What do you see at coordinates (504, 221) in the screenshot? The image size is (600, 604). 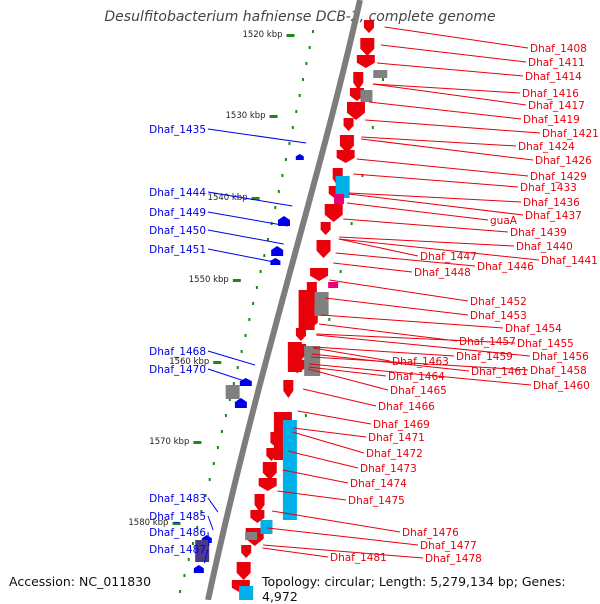 I see `right-gene-label: guaA` at bounding box center [504, 221].